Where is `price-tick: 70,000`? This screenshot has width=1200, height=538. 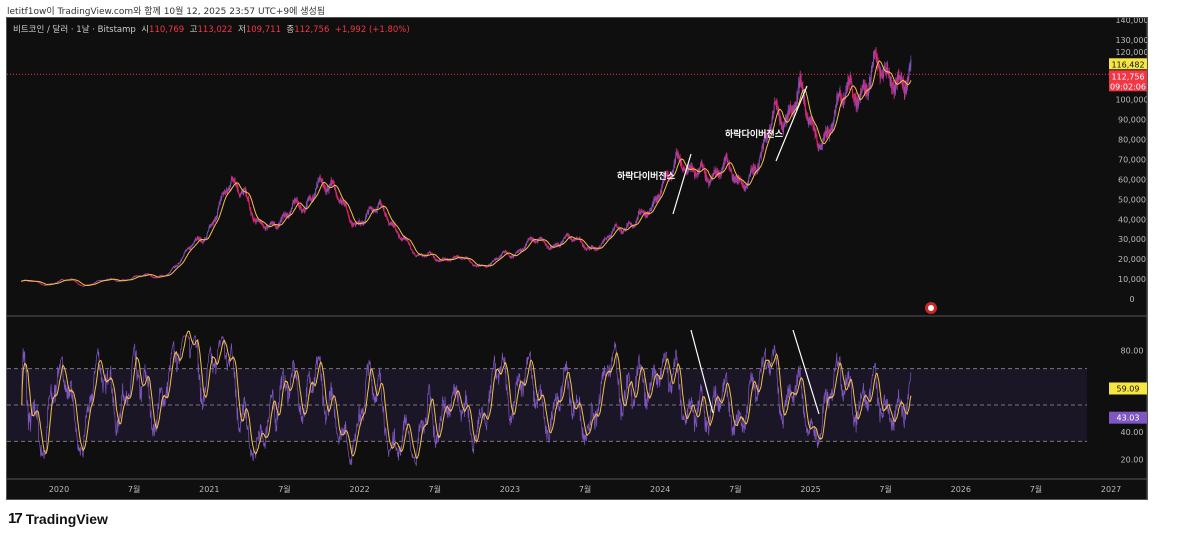
price-tick: 70,000 is located at coordinates (1132, 159).